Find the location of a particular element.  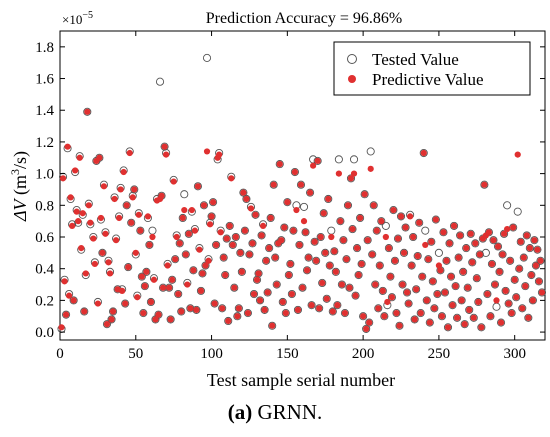

y-tick-label: 1.0 is located at coordinates (44, 175).